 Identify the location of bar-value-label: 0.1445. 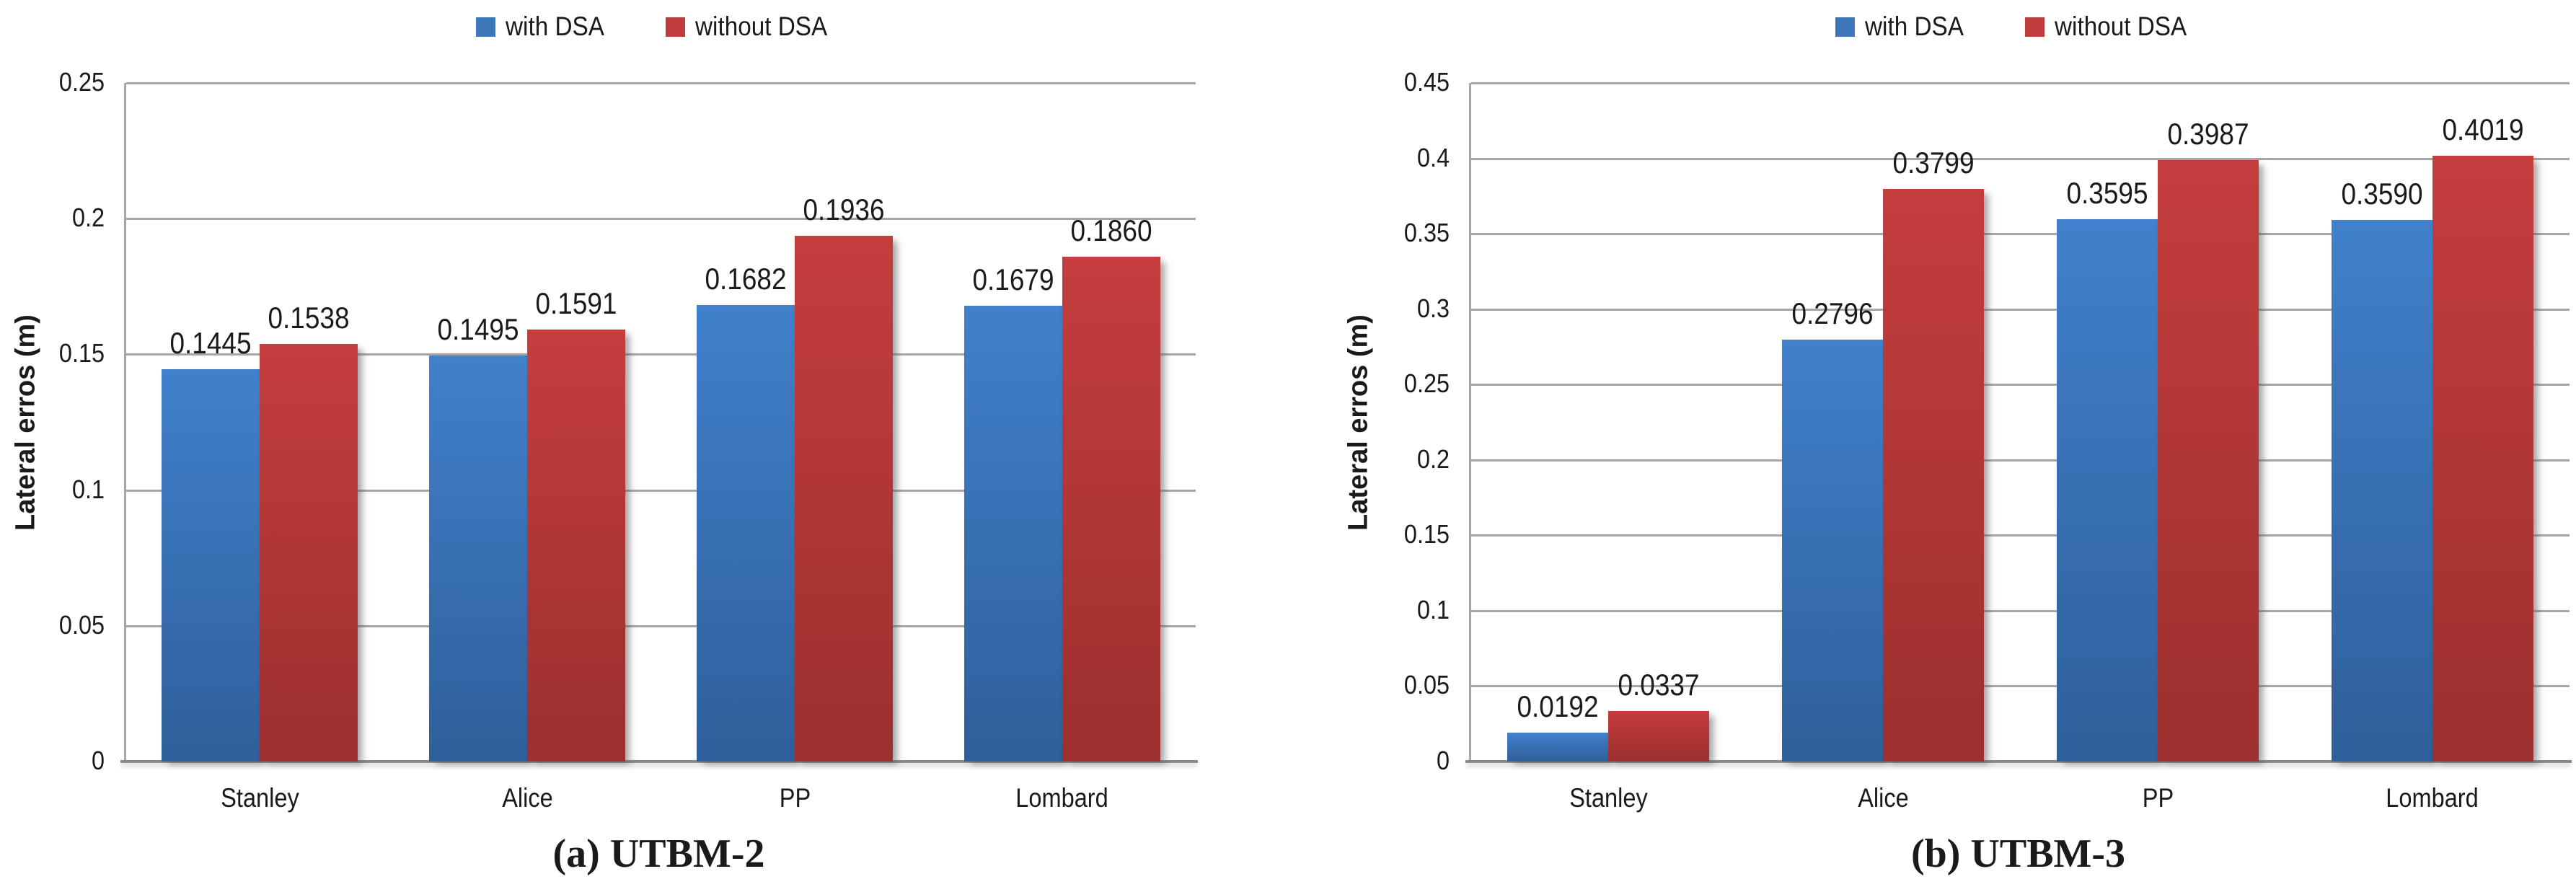
(210, 343).